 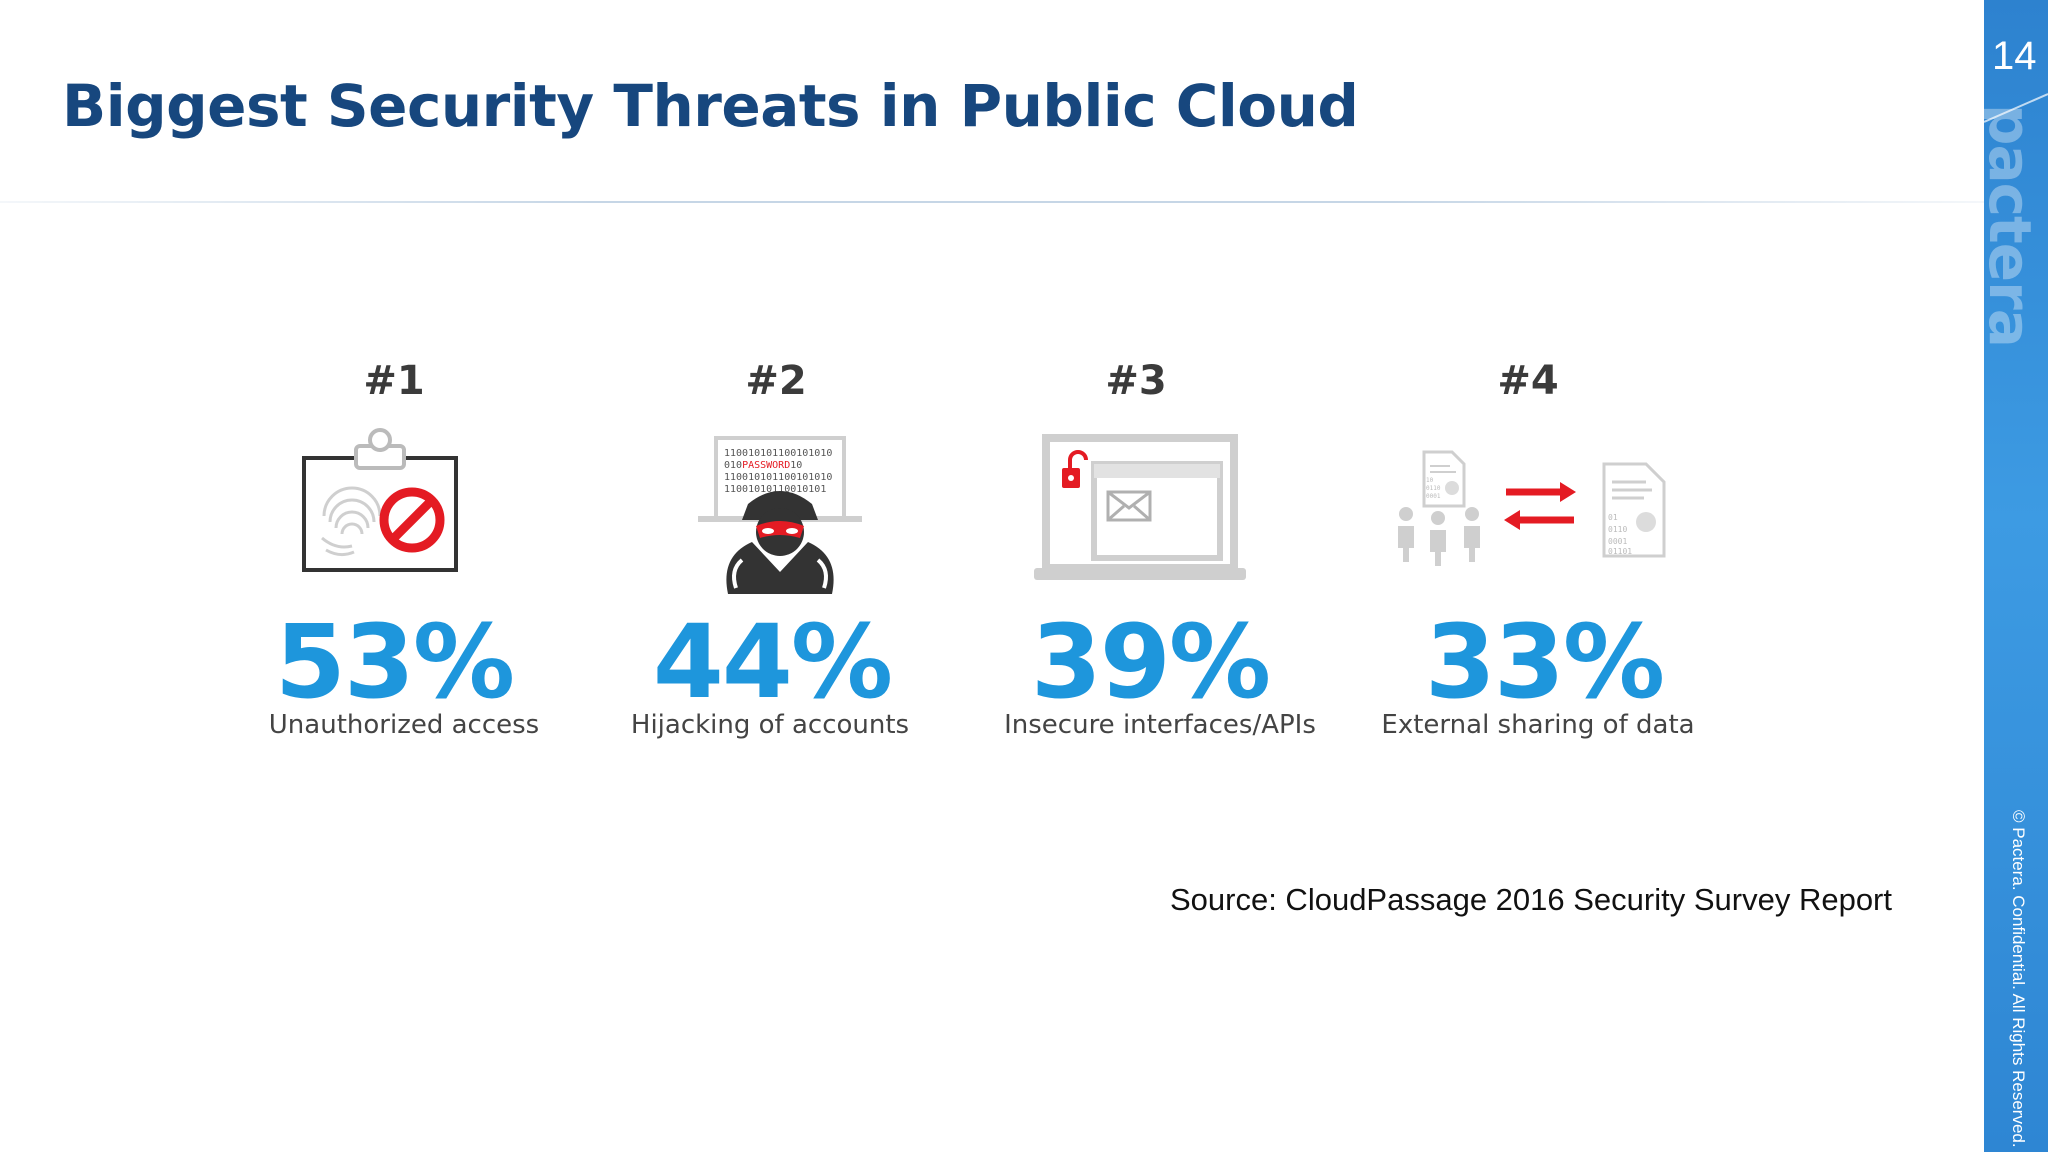 What do you see at coordinates (772, 662) in the screenshot?
I see `threat-percent: 44%` at bounding box center [772, 662].